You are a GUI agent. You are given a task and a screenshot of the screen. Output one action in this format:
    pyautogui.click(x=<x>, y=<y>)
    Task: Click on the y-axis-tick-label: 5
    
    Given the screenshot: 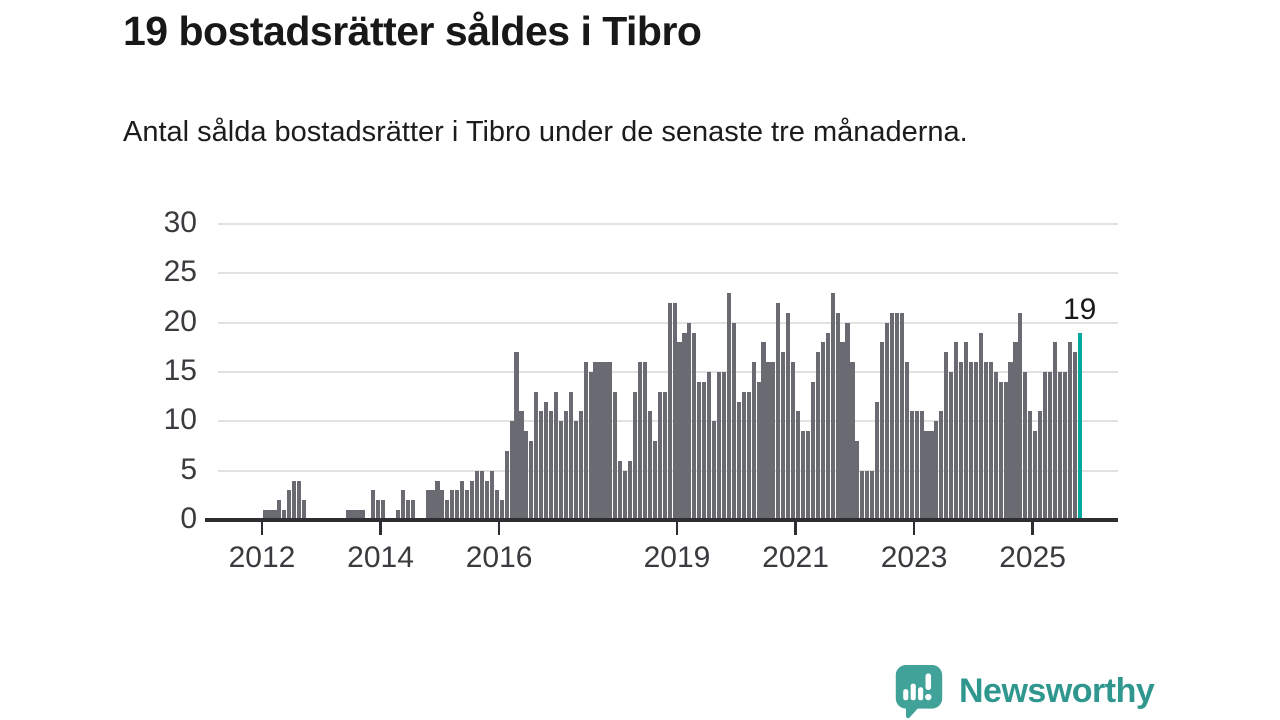 What is the action you would take?
    pyautogui.click(x=188, y=469)
    